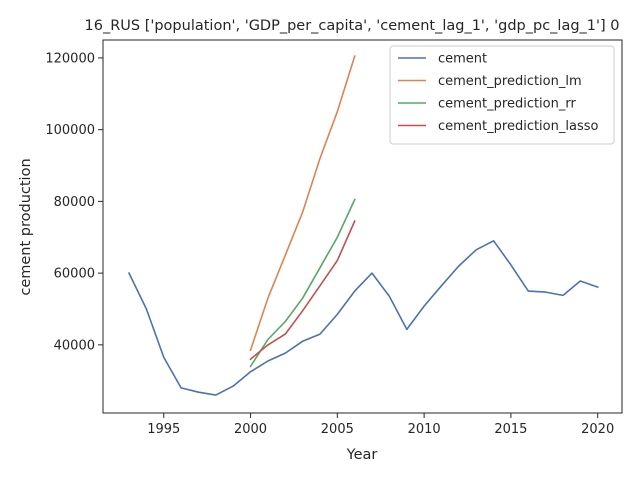 This screenshot has height=480, width=640. I want to click on legend-label: cement, so click(462, 59).